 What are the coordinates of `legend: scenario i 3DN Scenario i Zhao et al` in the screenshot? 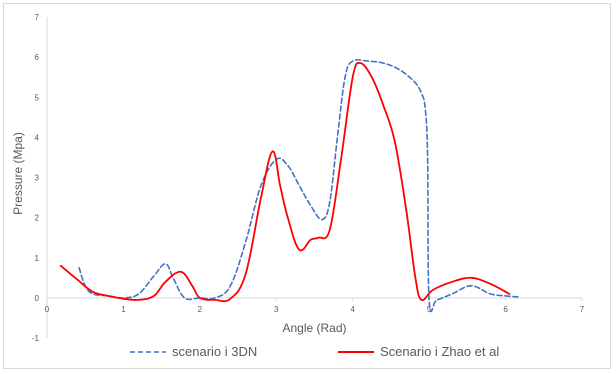 It's located at (314, 351).